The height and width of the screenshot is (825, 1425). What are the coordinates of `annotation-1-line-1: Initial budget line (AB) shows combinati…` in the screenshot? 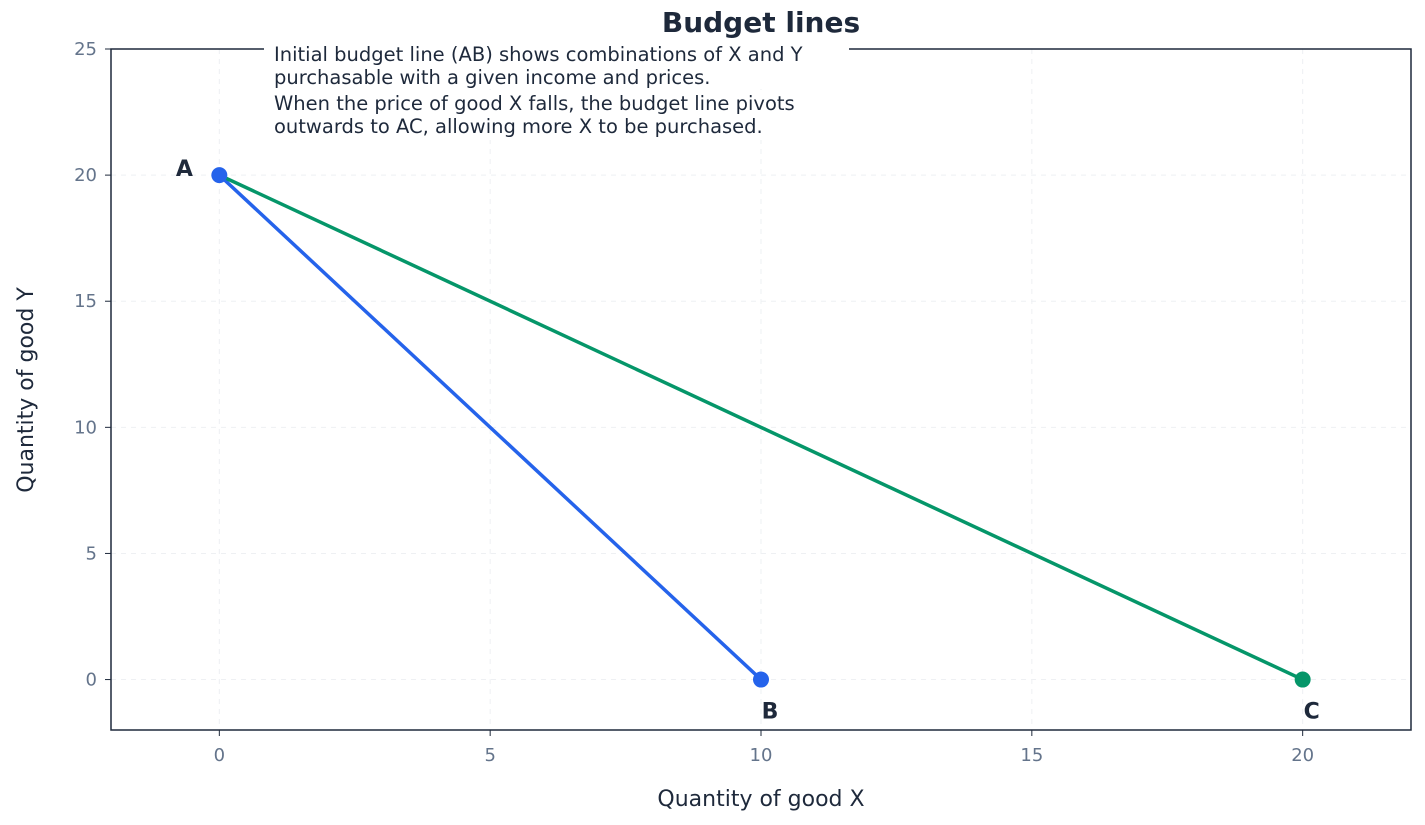 It's located at (538, 54).